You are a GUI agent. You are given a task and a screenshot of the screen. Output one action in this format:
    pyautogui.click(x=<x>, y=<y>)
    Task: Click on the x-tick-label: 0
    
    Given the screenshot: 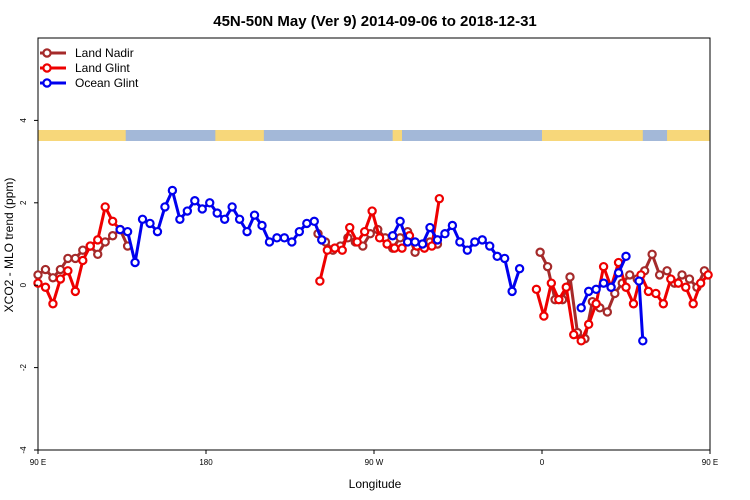 What is the action you would take?
    pyautogui.click(x=542, y=462)
    